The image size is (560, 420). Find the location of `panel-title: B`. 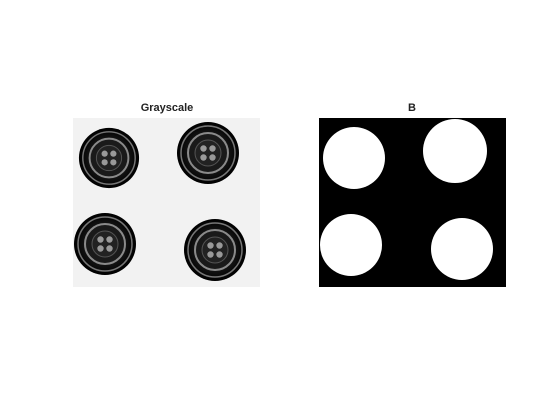

panel-title: B is located at coordinates (412, 108).